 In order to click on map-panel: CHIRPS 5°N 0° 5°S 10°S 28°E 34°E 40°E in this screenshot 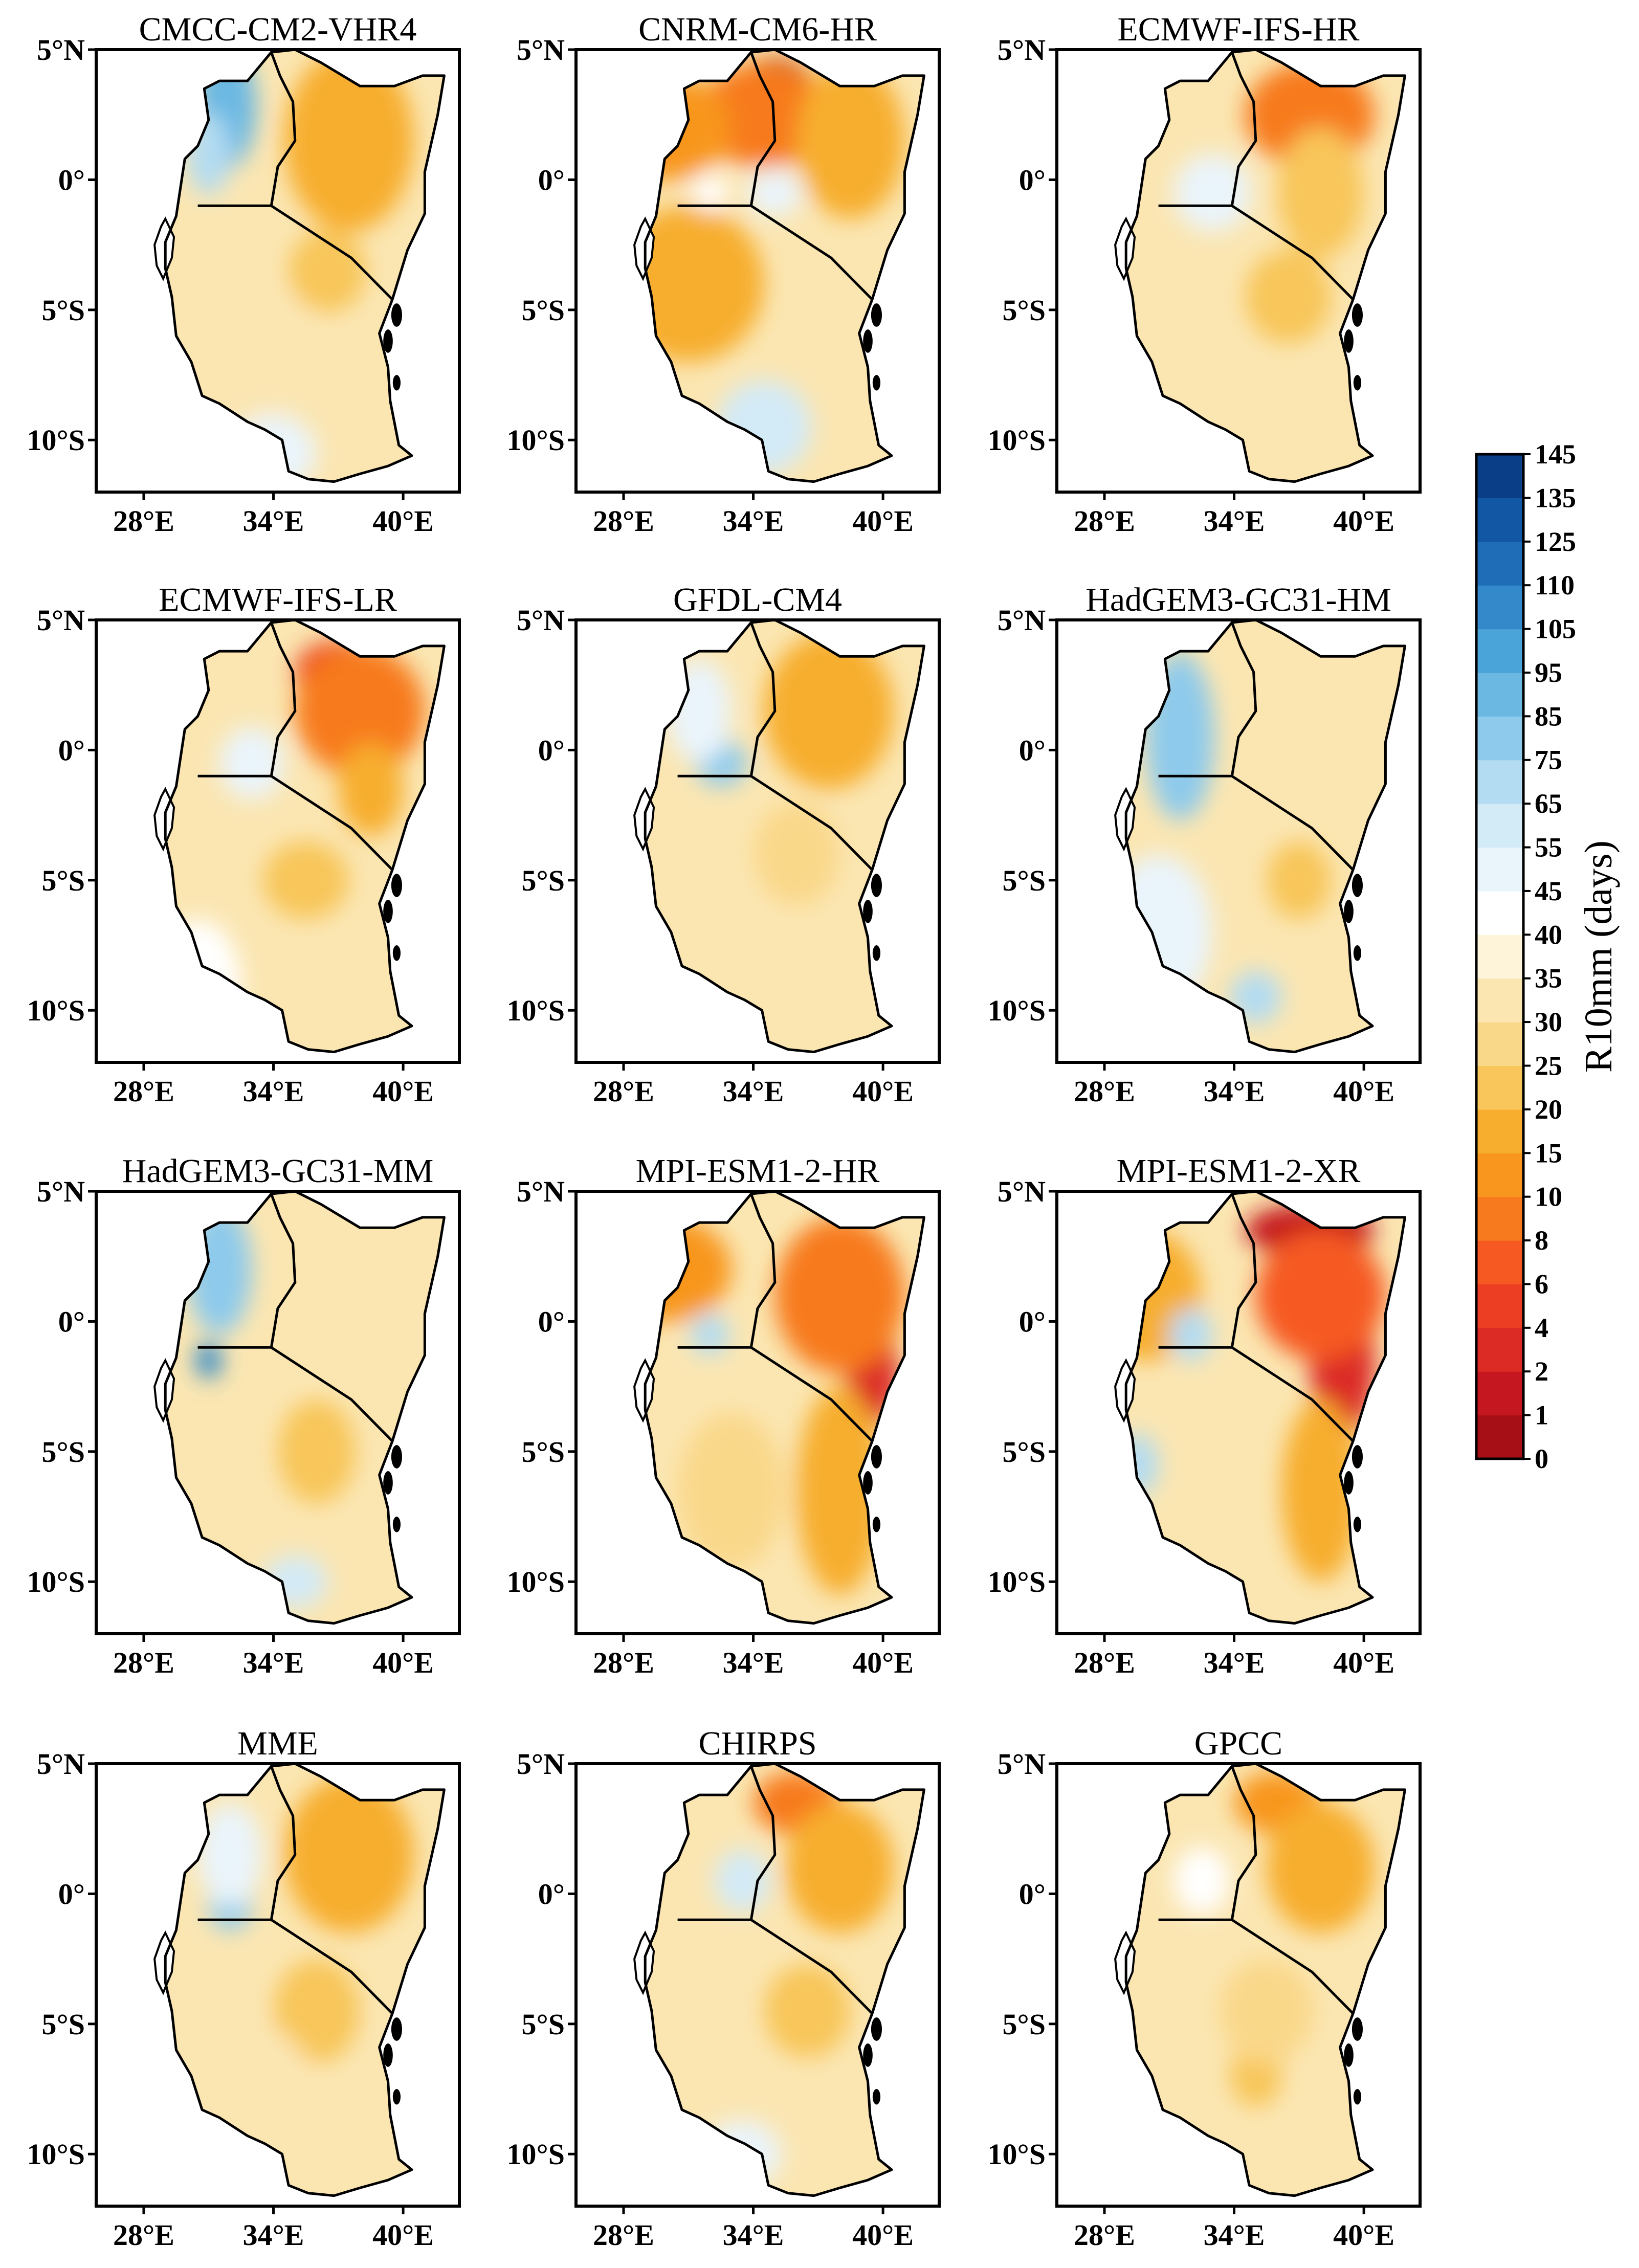, I will do `click(724, 1989)`.